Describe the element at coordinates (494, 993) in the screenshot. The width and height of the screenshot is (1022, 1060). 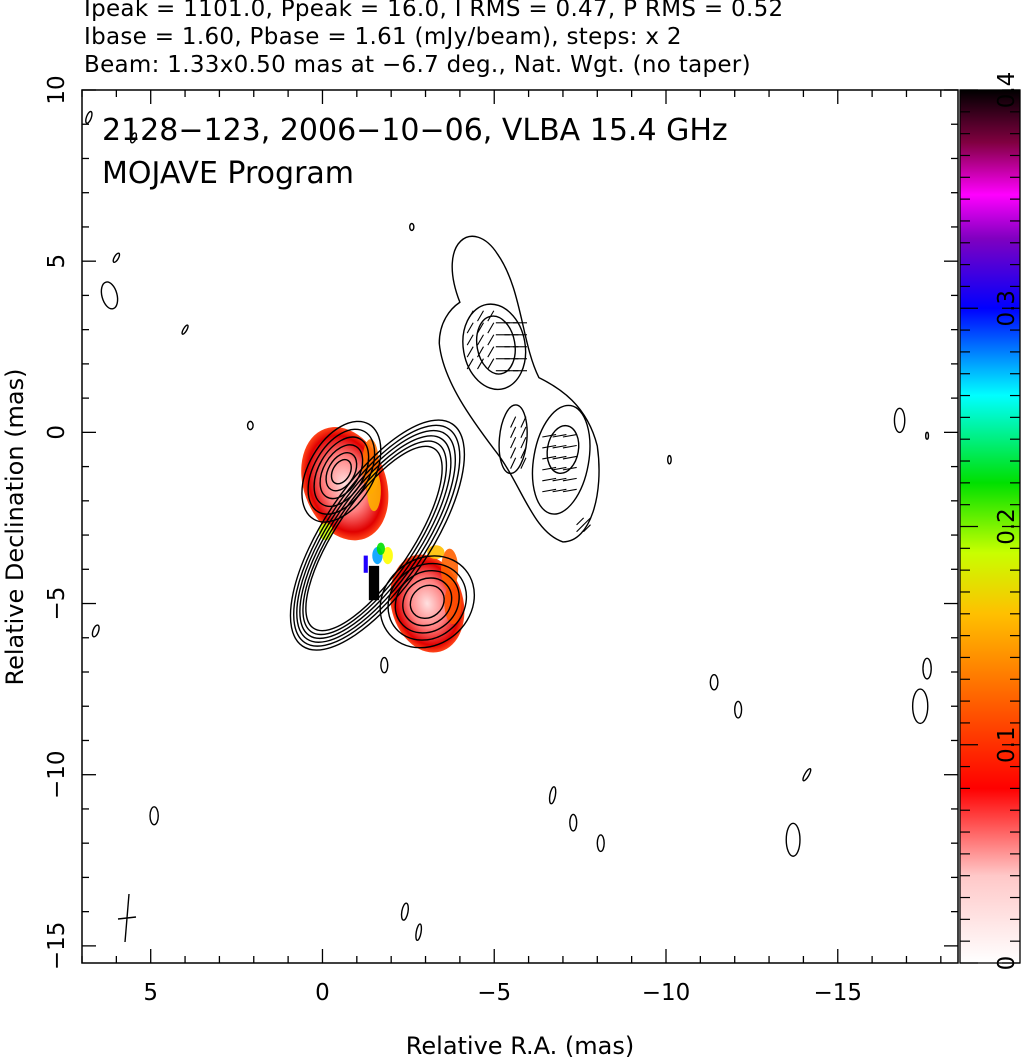
I see `x-tick-label: −5` at that location.